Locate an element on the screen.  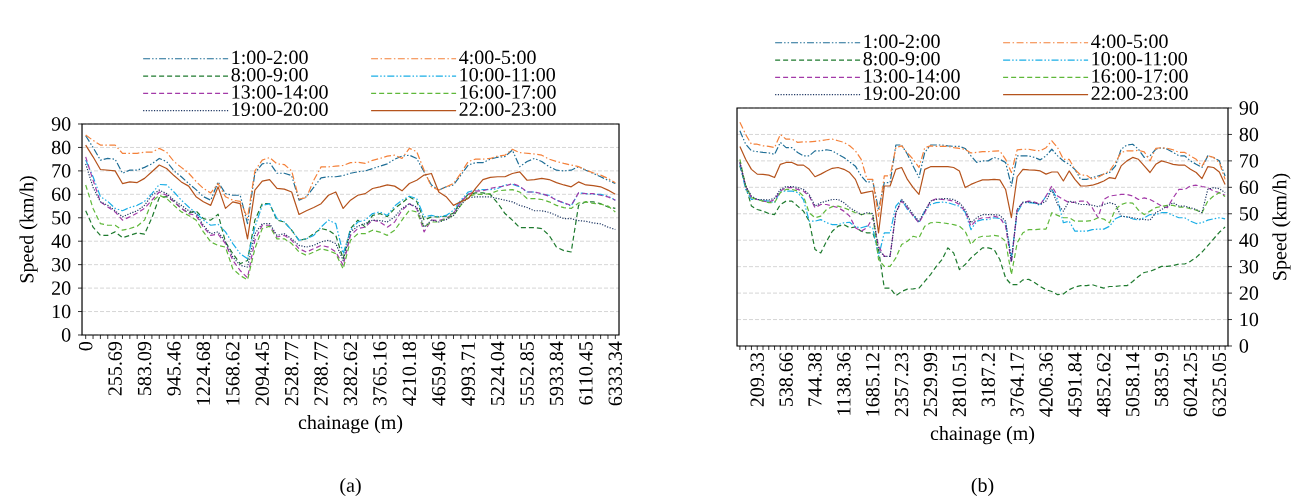
x-tick-label: 3764.17 is located at coordinates (1017, 384).